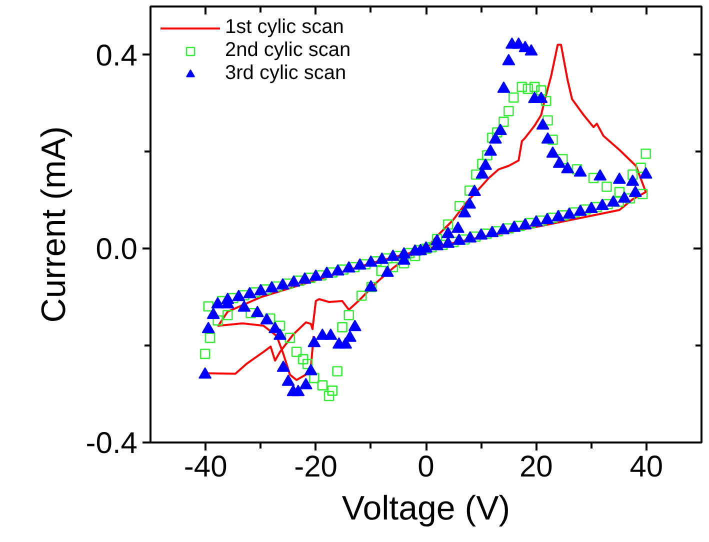  I want to click on legend-label: 2nd cylic scan, so click(288, 50).